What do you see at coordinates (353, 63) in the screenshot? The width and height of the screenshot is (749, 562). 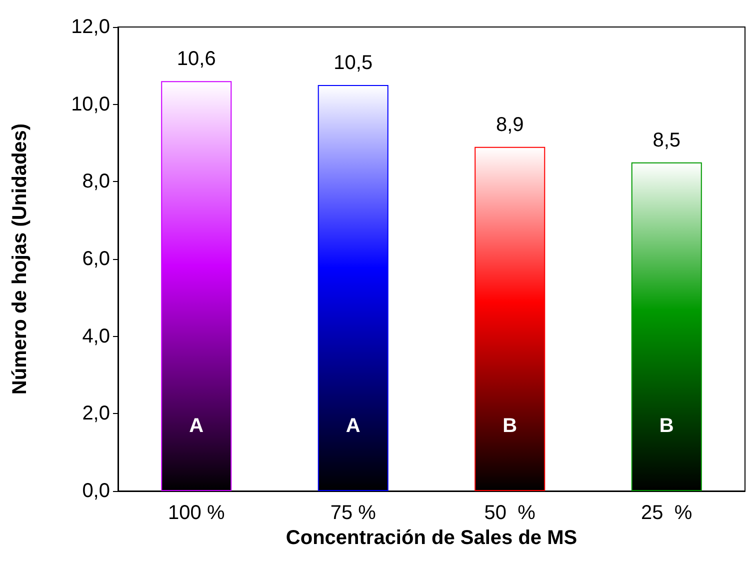 I see `data-label: 10,5` at bounding box center [353, 63].